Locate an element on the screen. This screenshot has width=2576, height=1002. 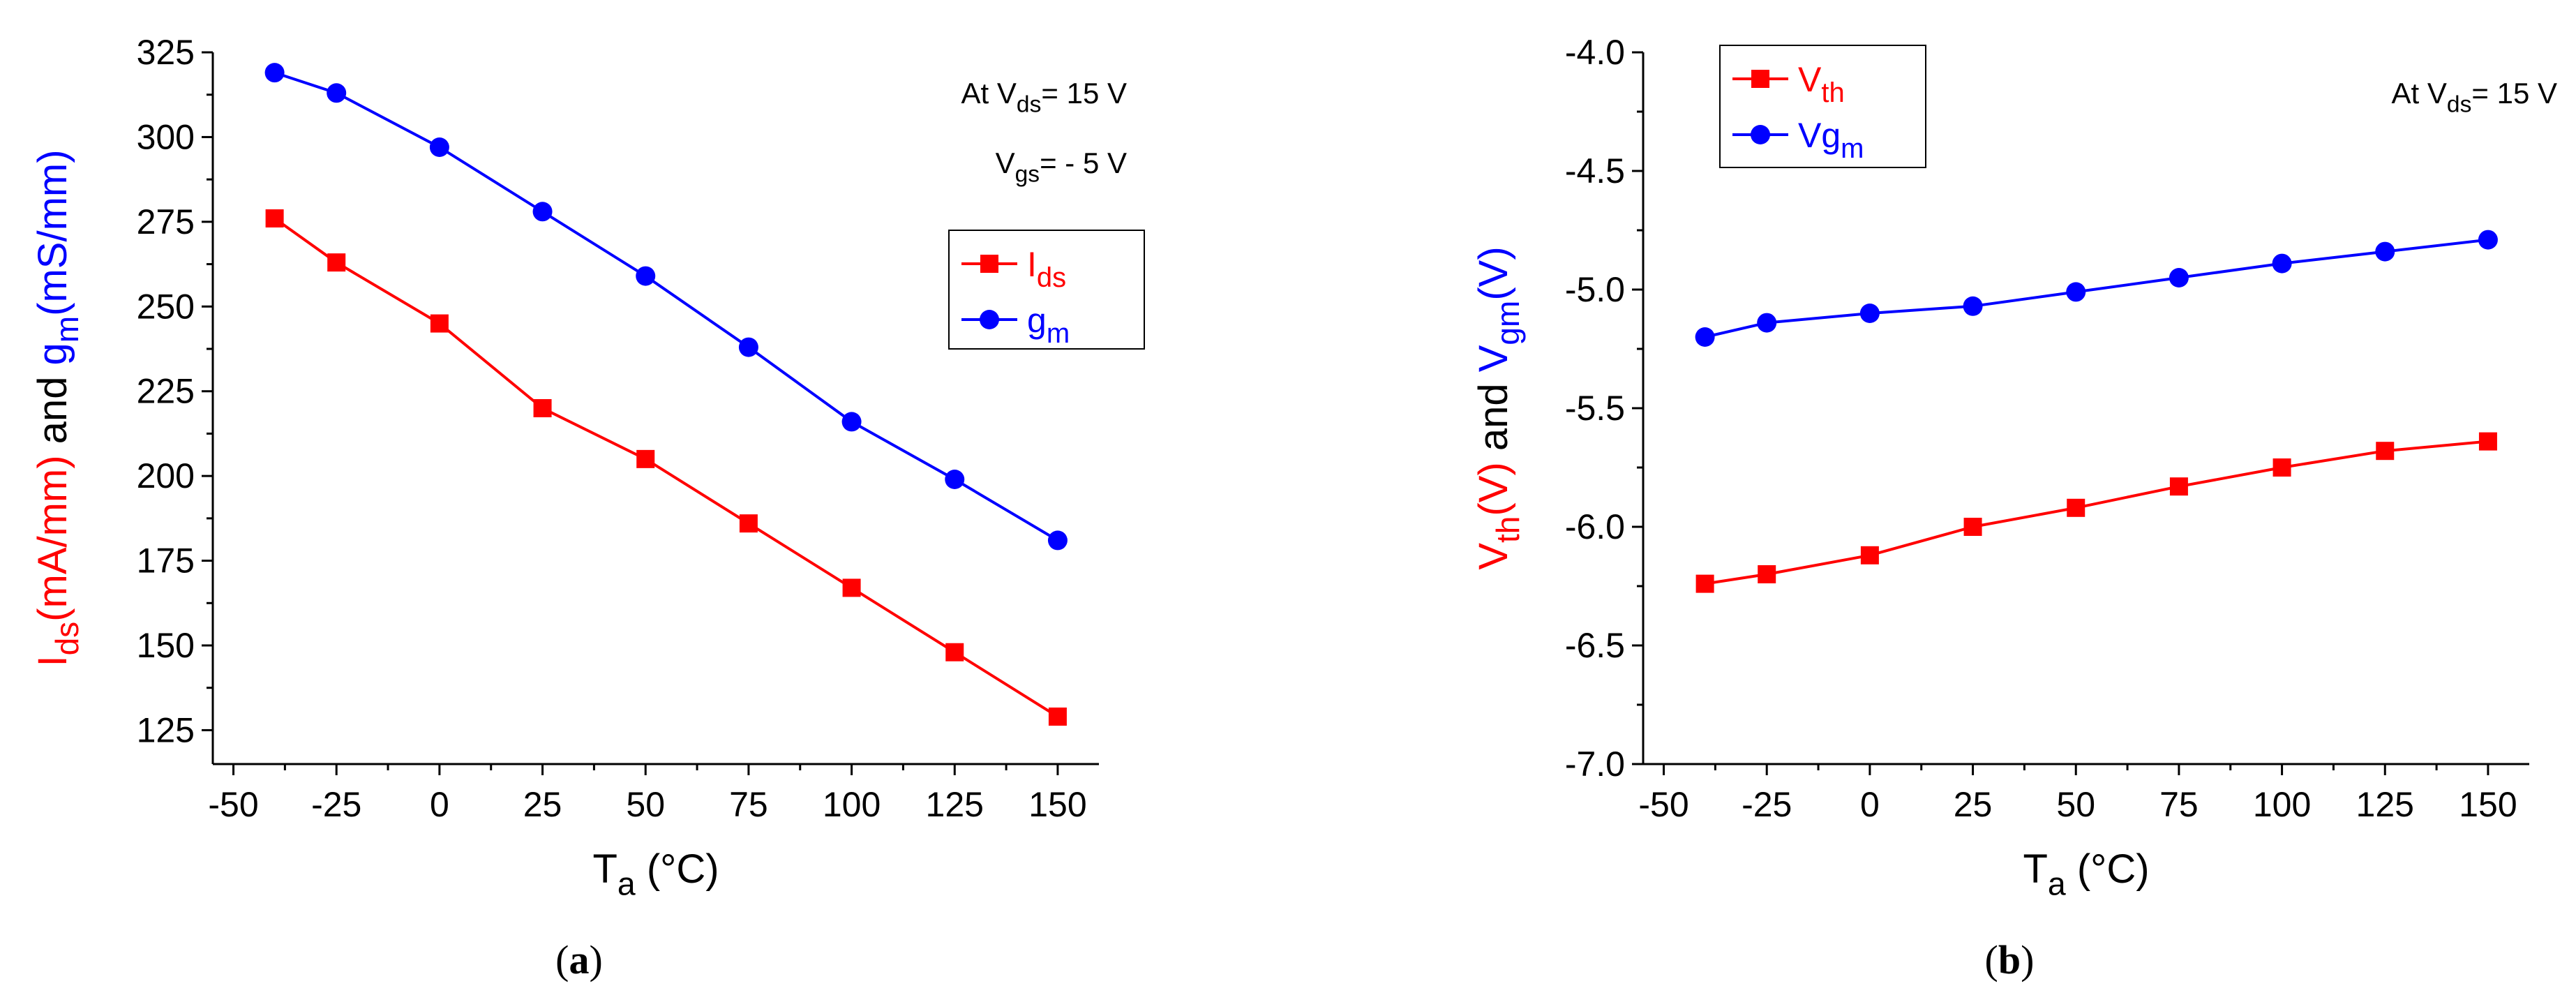
y-axis-title: Ids(mA/mm) and gm(mS/mm) is located at coordinates (57, 407).